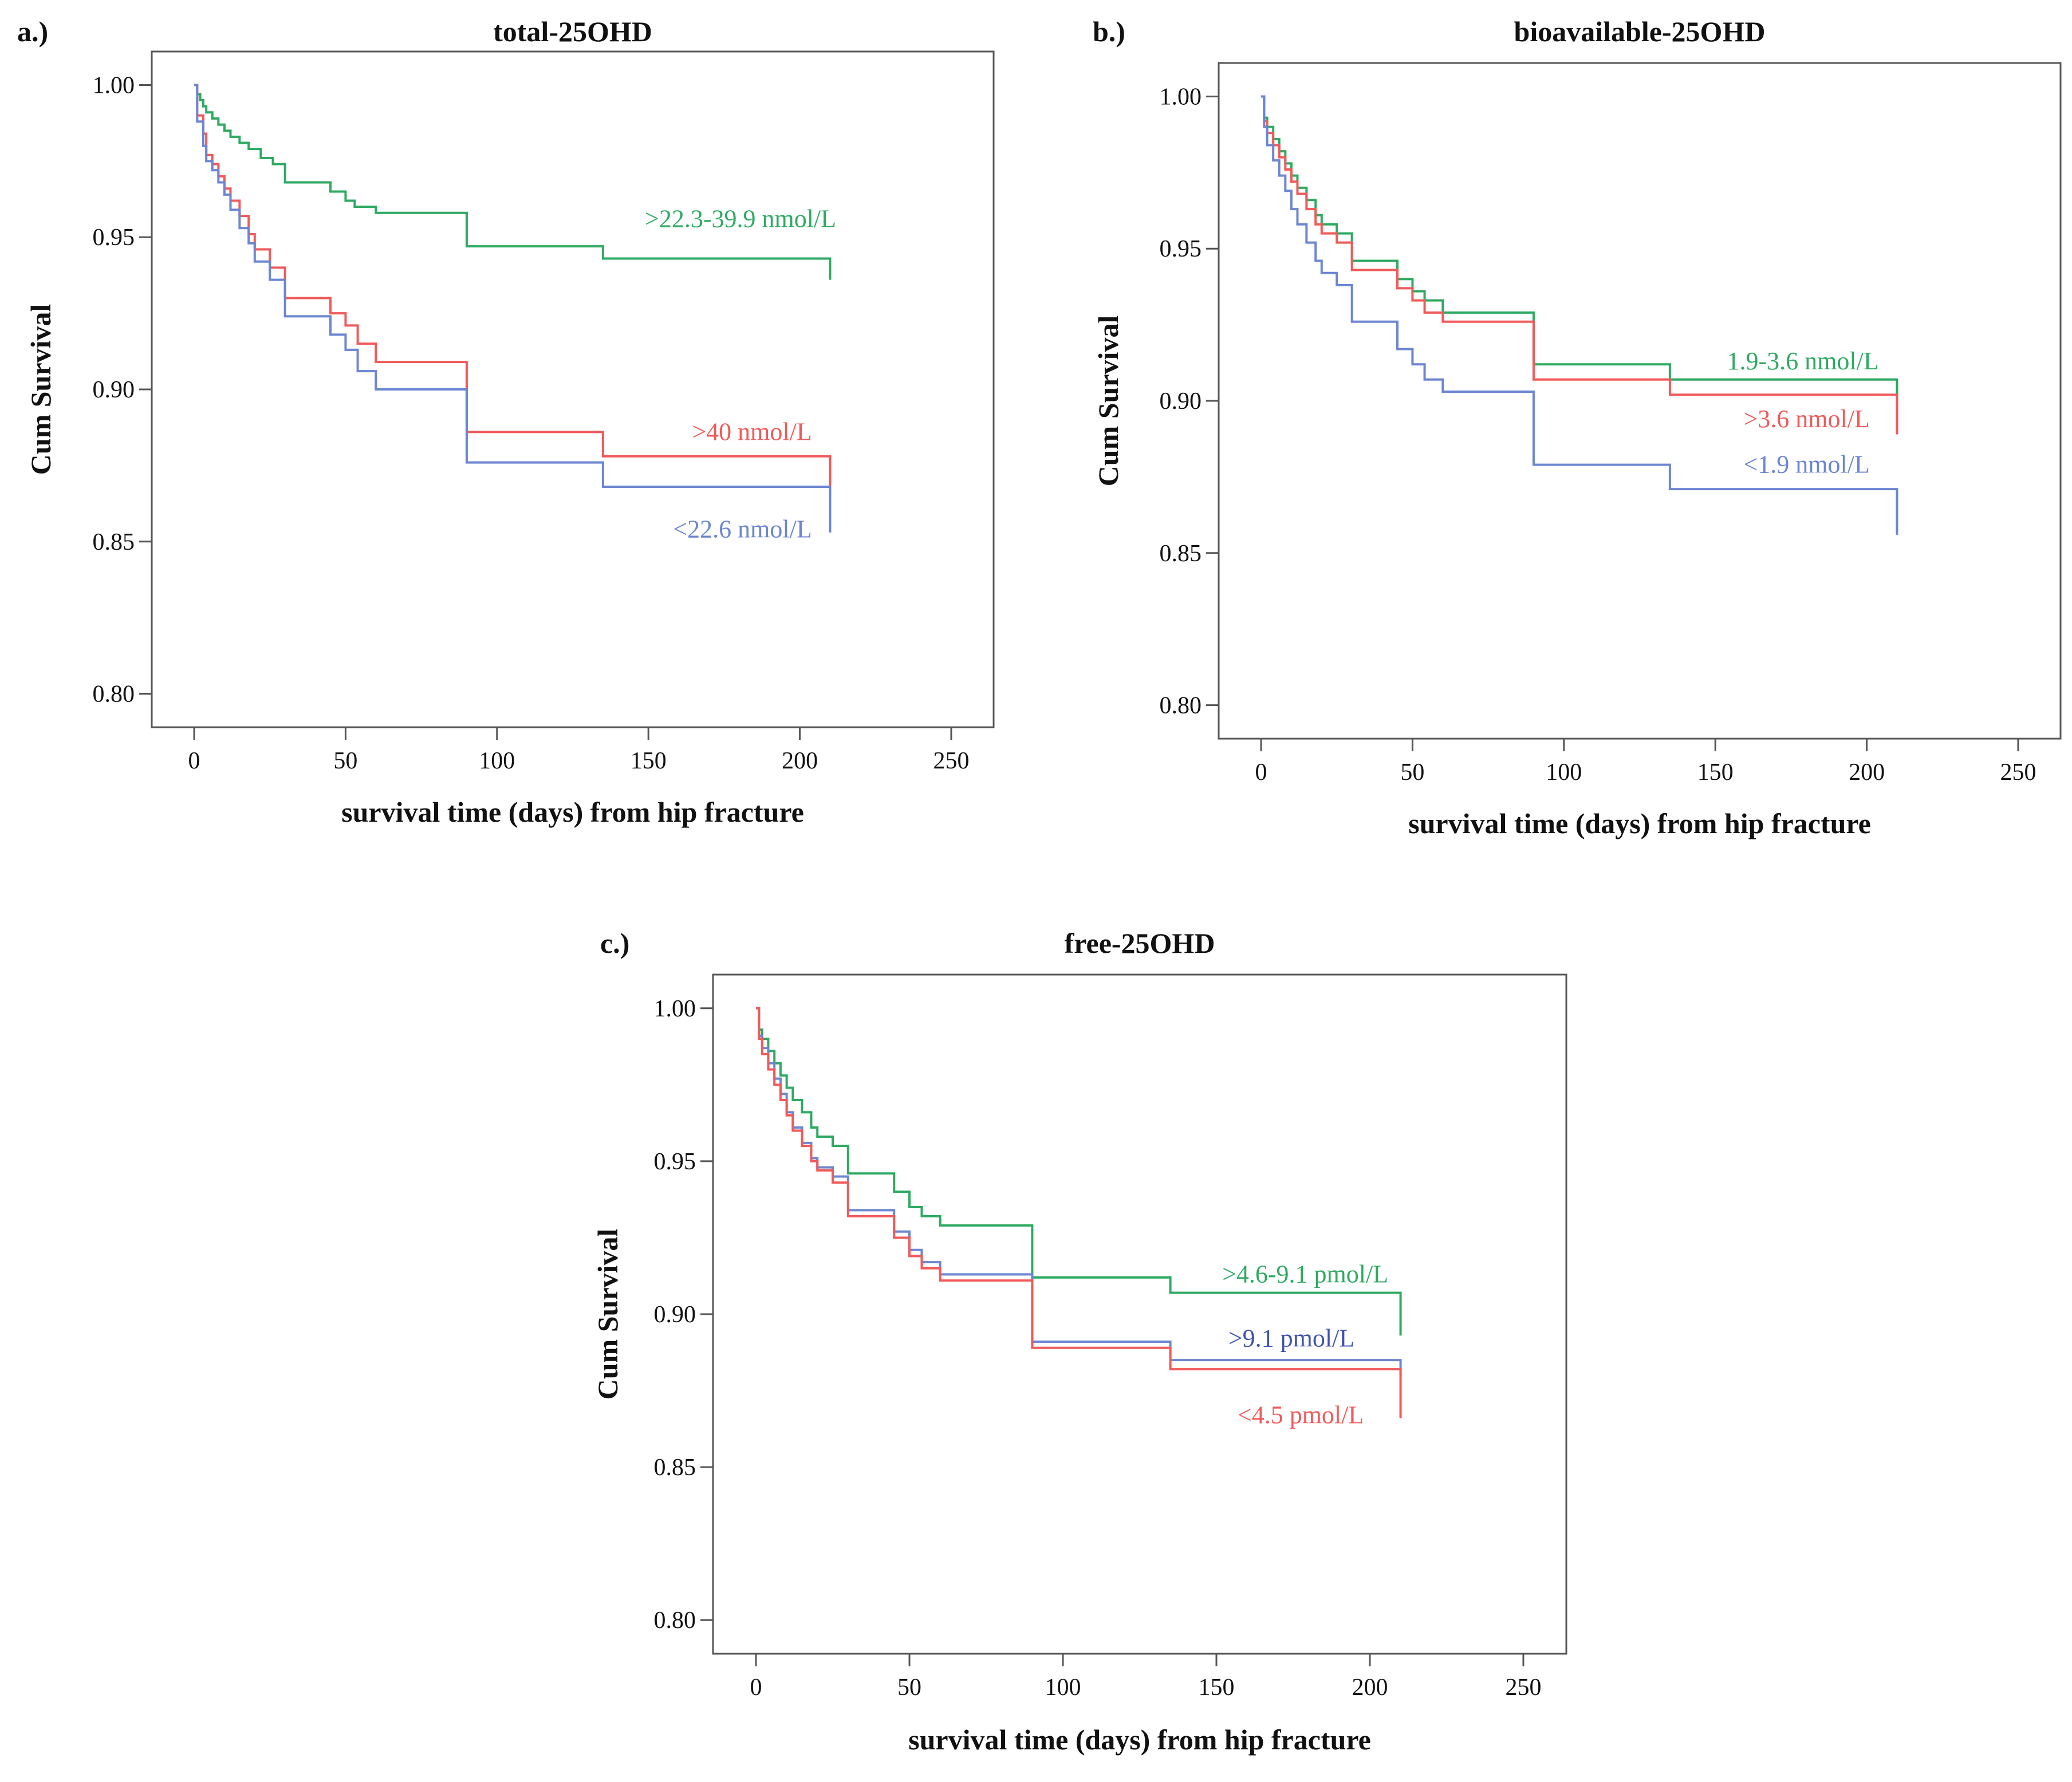 The width and height of the screenshot is (2072, 1782). What do you see at coordinates (1803, 361) in the screenshot?
I see `series-label: 1.9-3.6 nmol/L` at bounding box center [1803, 361].